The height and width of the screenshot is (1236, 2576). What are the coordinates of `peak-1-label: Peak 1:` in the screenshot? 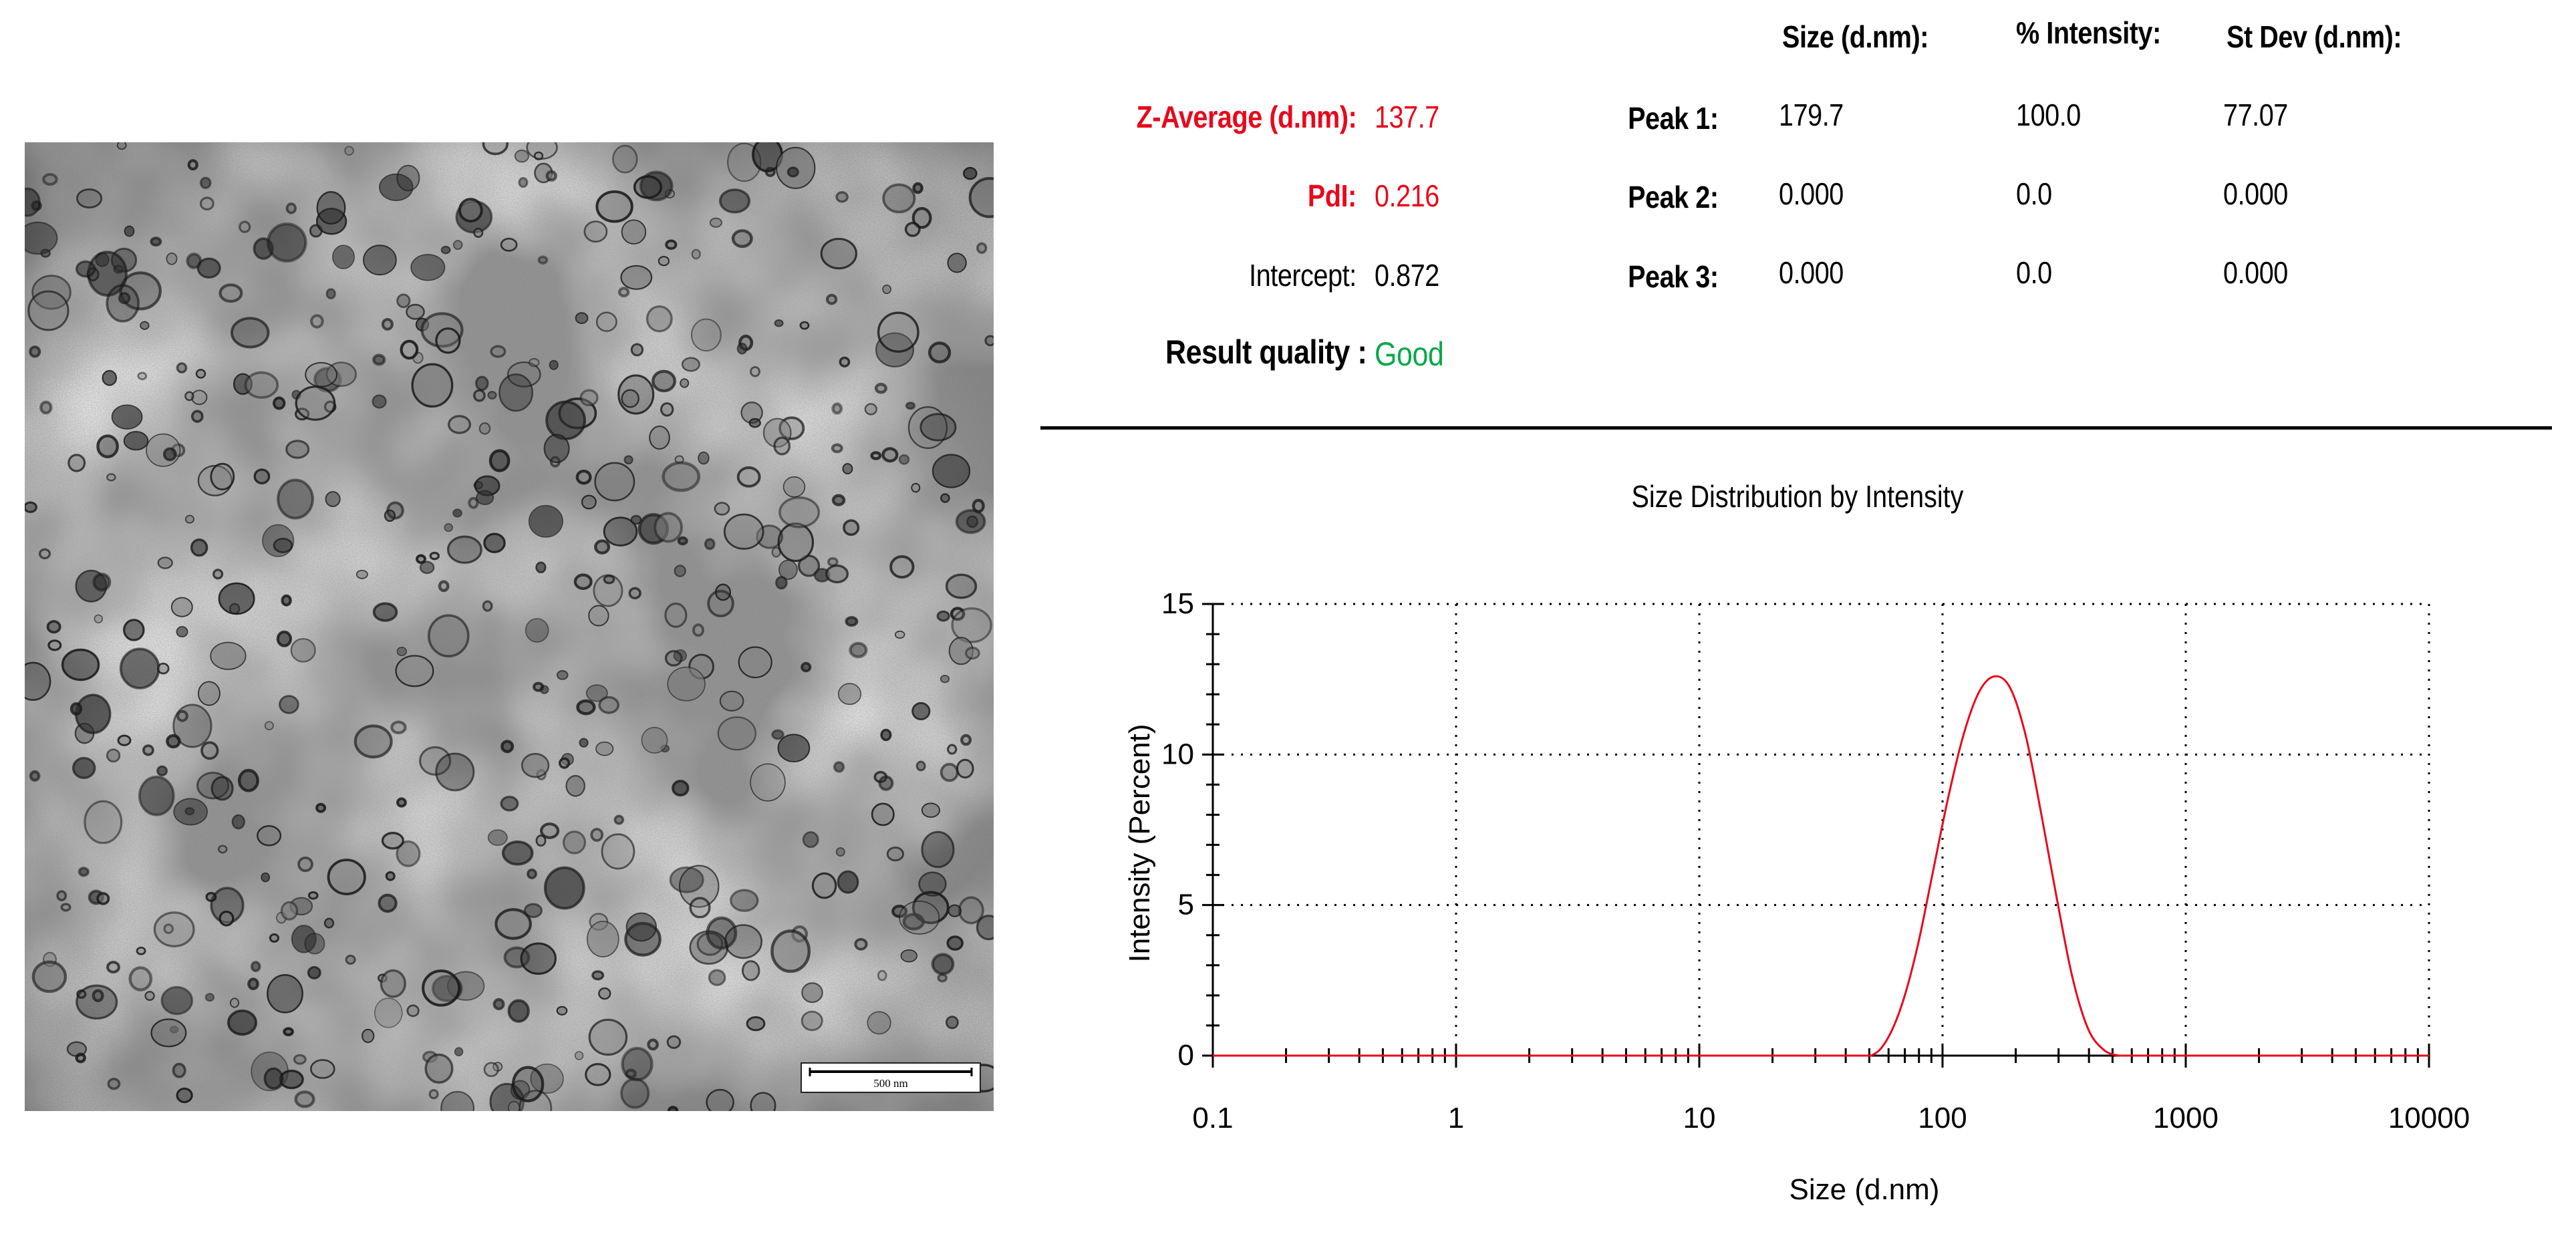 It's located at (1673, 118).